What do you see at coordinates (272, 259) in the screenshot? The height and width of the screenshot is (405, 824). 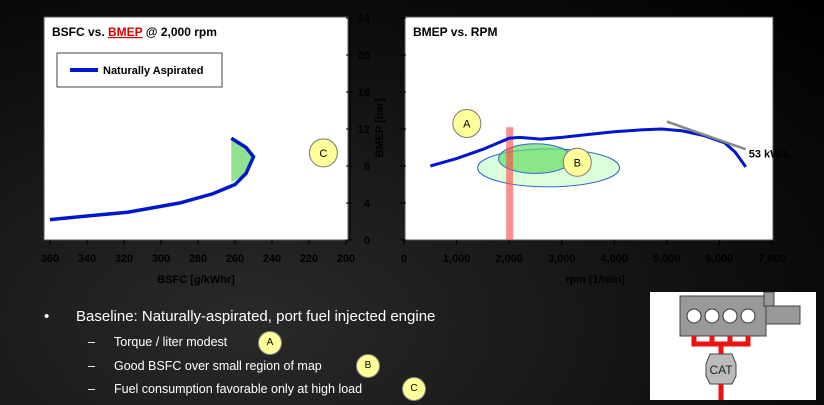 I see `bsfc-x-tick-label: 240` at bounding box center [272, 259].